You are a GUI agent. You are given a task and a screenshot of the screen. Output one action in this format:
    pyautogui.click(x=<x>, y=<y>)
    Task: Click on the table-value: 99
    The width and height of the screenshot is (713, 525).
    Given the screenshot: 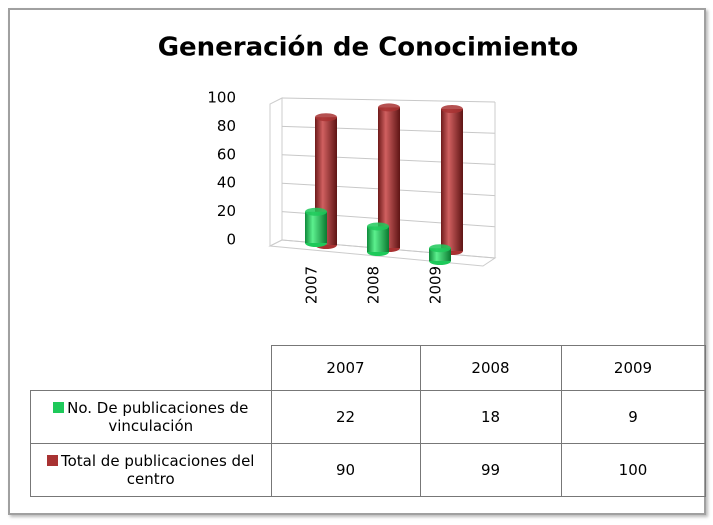 What is the action you would take?
    pyautogui.click(x=490, y=470)
    